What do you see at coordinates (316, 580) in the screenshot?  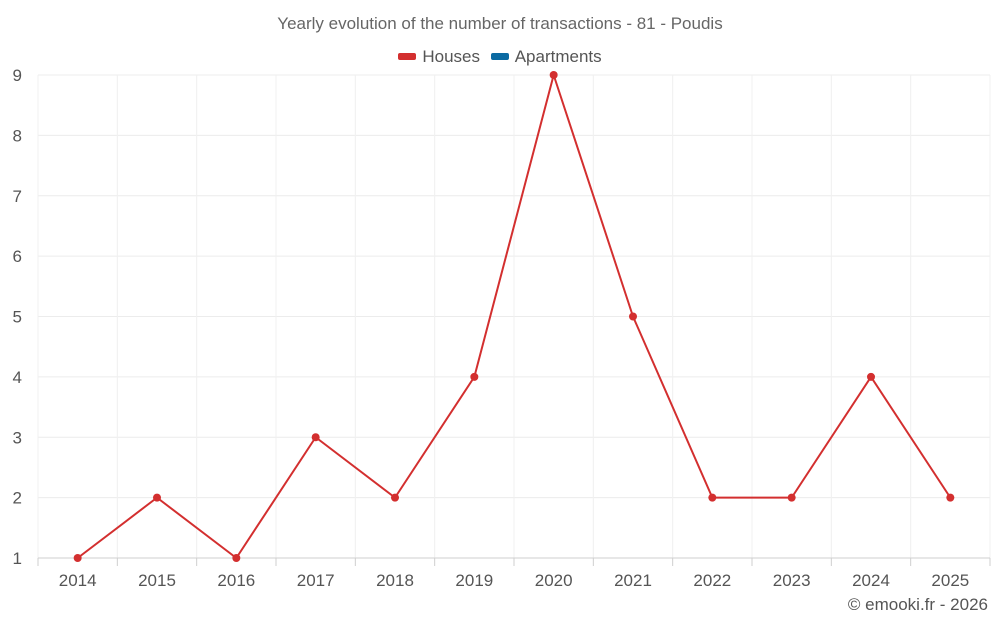 I see `x-tick-label: 2017` at bounding box center [316, 580].